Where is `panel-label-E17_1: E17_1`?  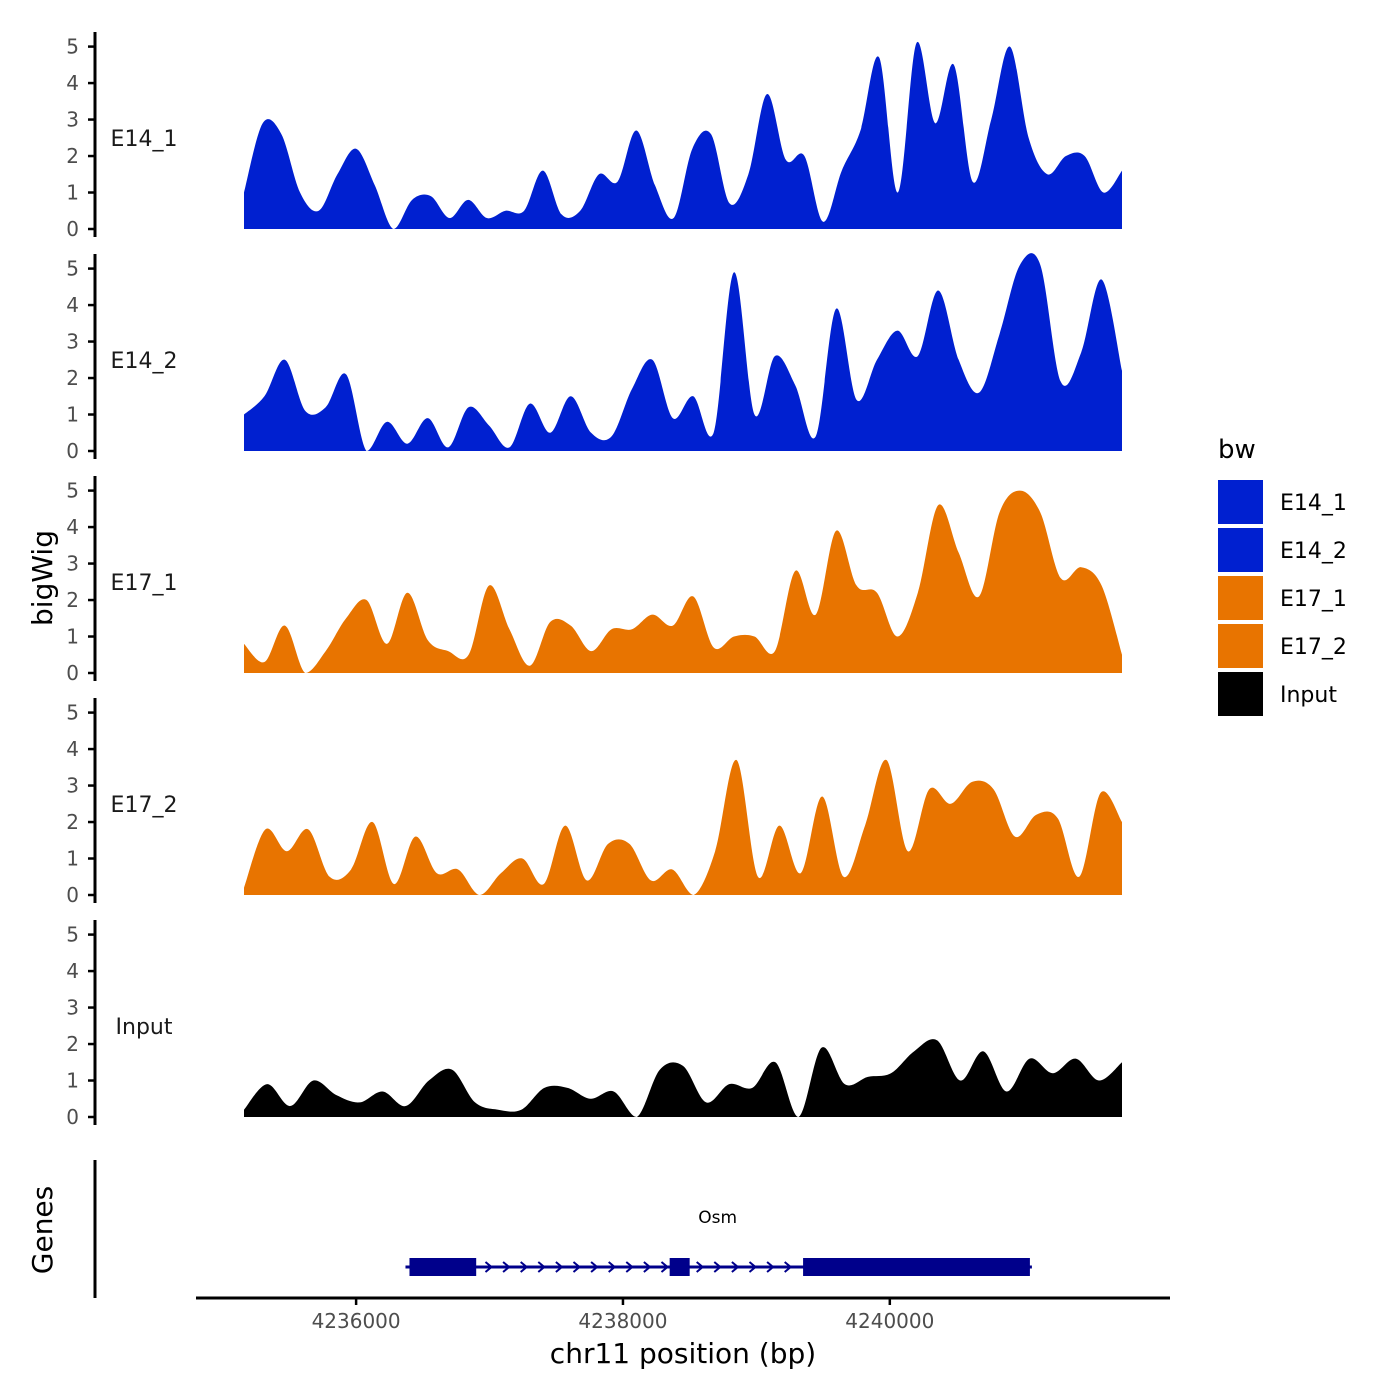
panel-label-E17_1: E17_1 is located at coordinates (144, 583).